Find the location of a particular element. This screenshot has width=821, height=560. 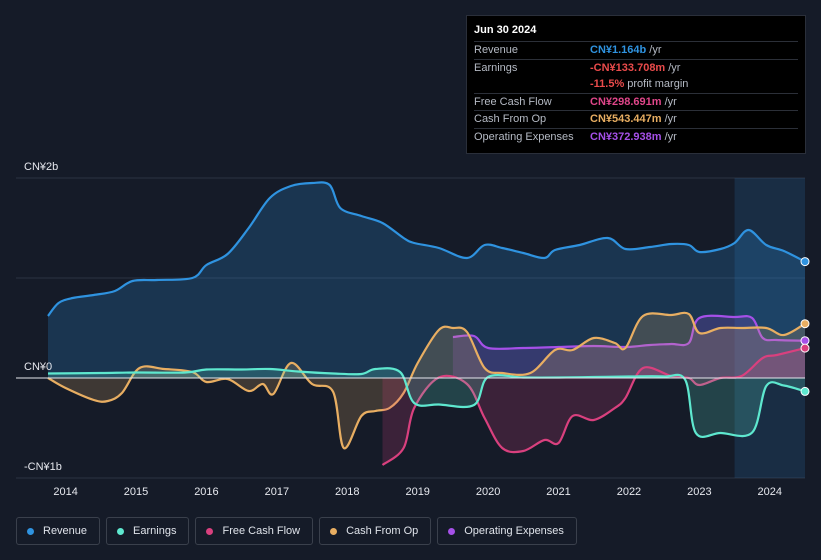

tooltip-label: Earnings is located at coordinates (496, 67).